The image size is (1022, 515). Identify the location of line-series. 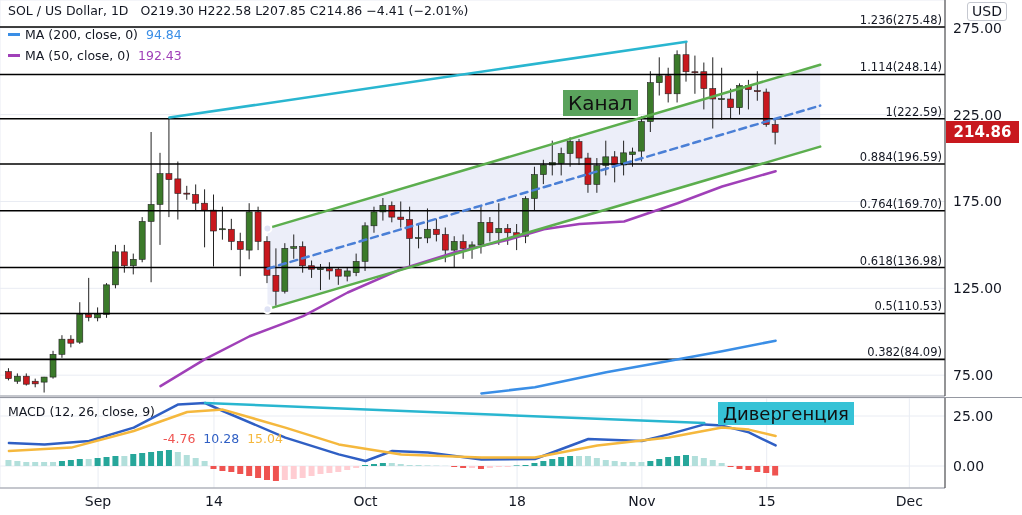
(628, 367).